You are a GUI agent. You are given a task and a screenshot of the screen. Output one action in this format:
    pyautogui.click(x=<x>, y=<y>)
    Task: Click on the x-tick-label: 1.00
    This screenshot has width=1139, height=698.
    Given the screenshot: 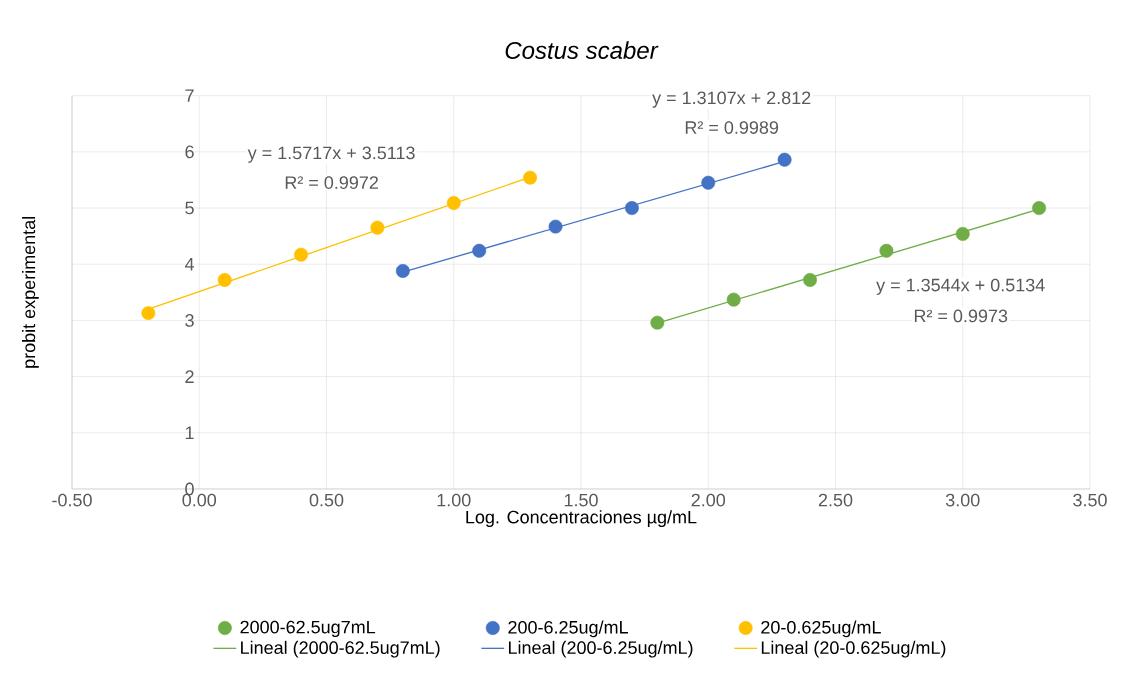 What is the action you would take?
    pyautogui.click(x=454, y=500)
    